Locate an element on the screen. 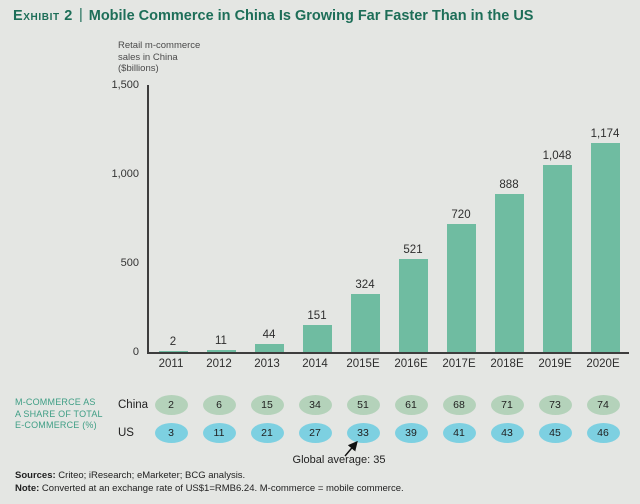 Image resolution: width=640 pixels, height=504 pixels. x-tick-label: 2012 is located at coordinates (219, 364).